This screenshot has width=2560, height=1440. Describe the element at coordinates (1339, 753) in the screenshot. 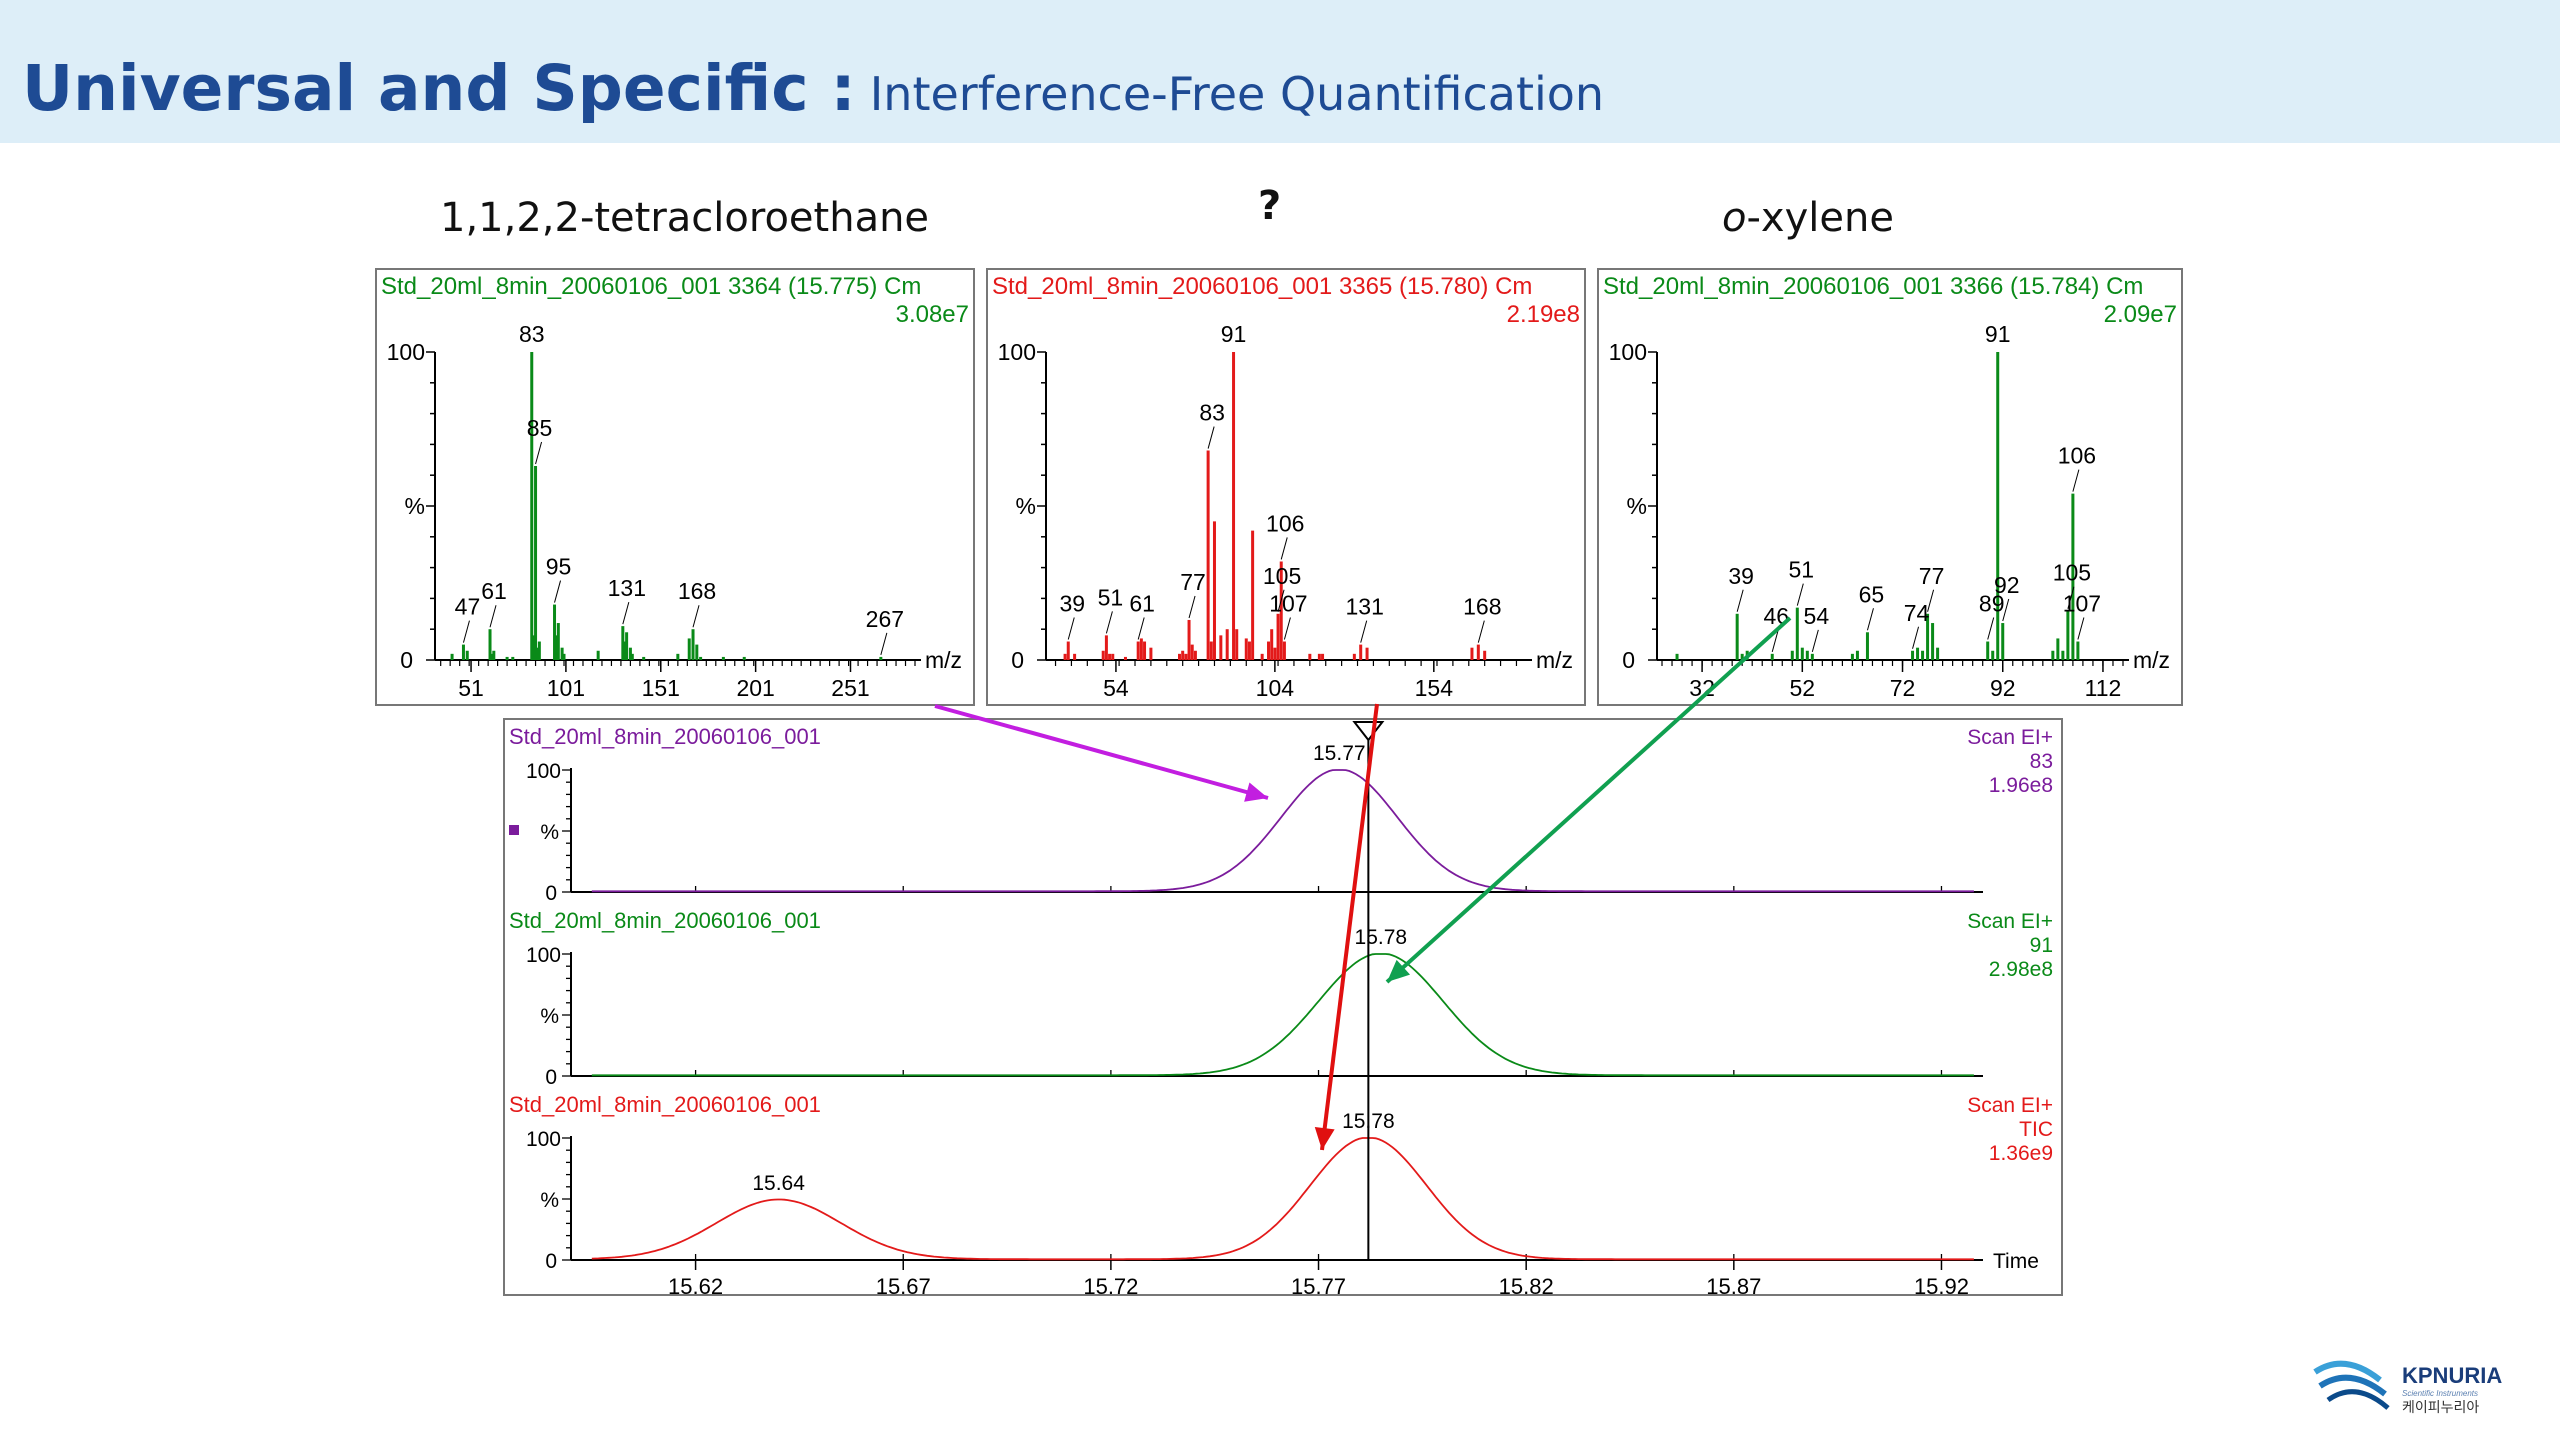

I see `peak-rt-label: 15.77` at that location.